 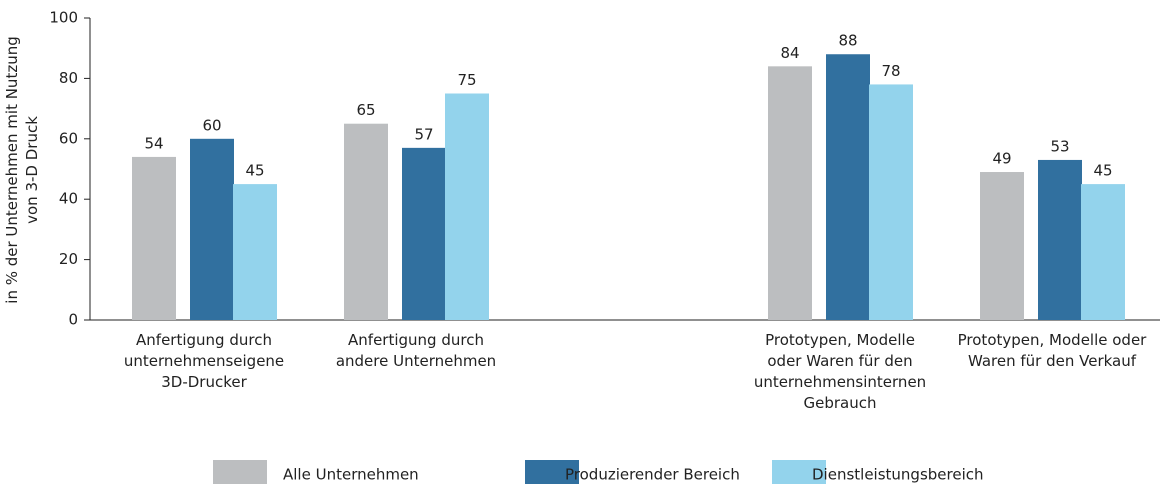 What do you see at coordinates (63, 18) in the screenshot?
I see `y-tick-label: 100` at bounding box center [63, 18].